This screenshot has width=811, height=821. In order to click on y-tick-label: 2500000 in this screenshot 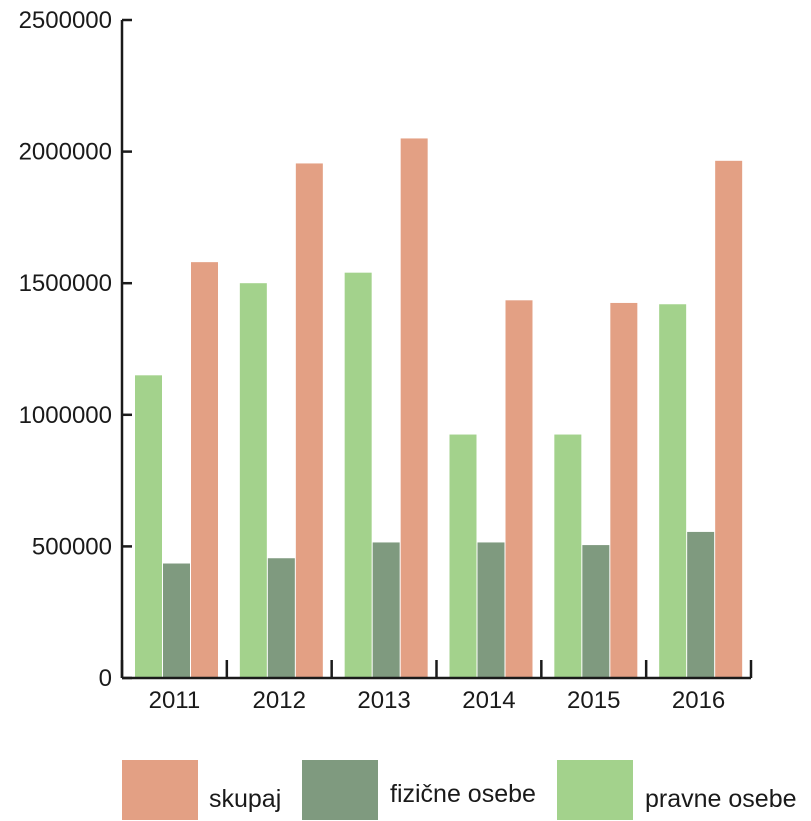, I will do `click(65, 20)`.